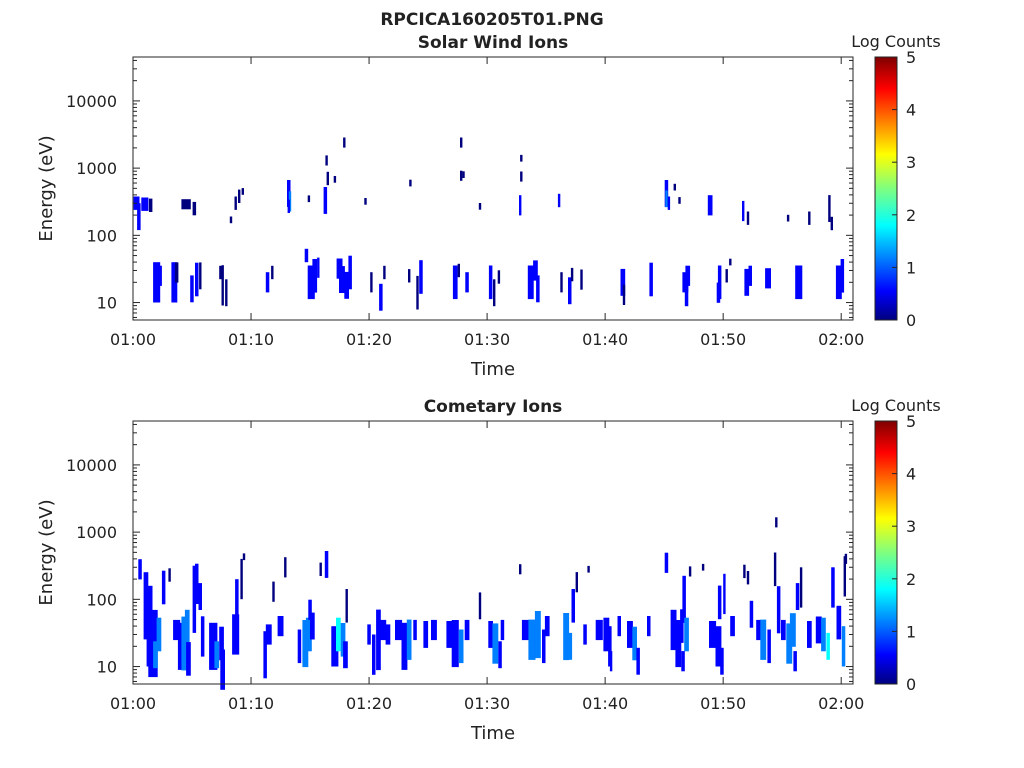 Image resolution: width=1024 pixels, height=768 pixels. I want to click on colorbar-tick-label: 1, so click(911, 631).